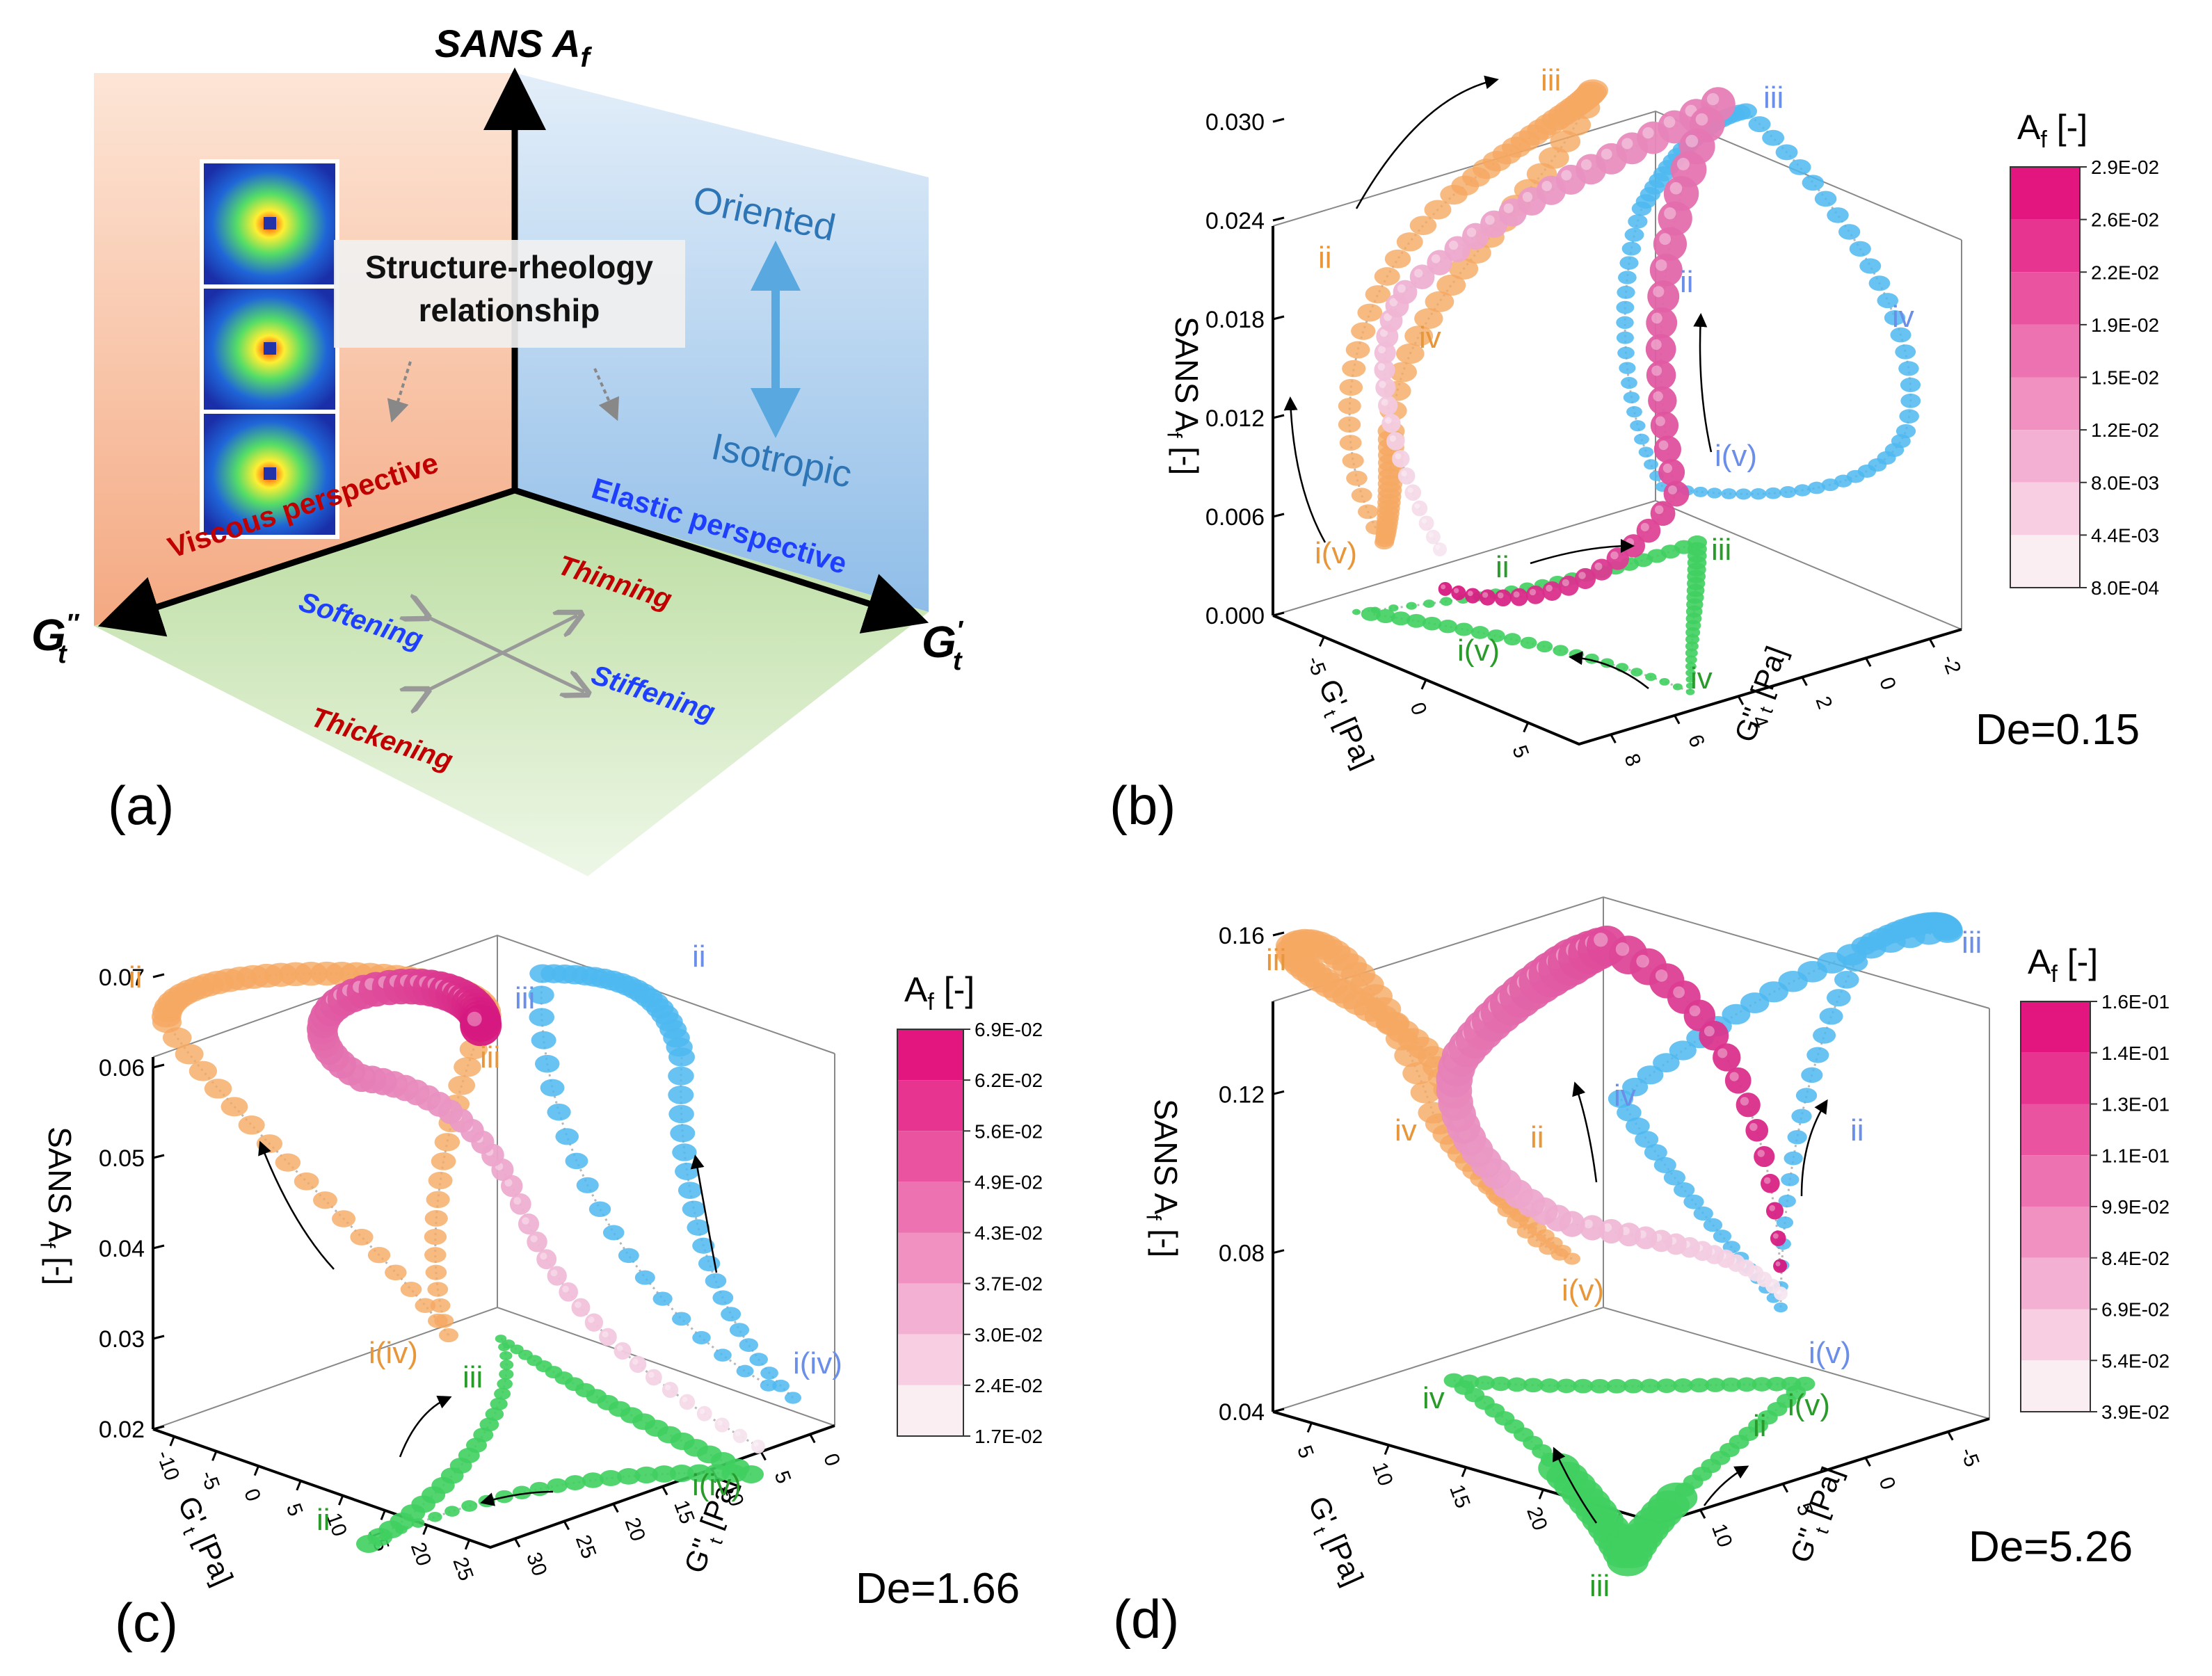 This screenshot has height=1676, width=2212. Describe the element at coordinates (158, 1066) in the screenshot. I see `c-z-tick` at that location.